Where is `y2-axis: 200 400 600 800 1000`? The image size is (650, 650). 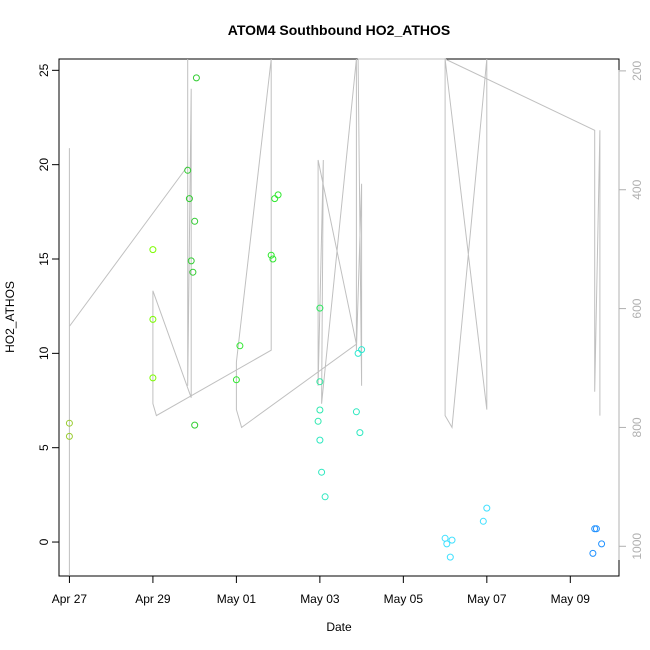 y2-axis: 200 400 600 800 1000 is located at coordinates (631, 310).